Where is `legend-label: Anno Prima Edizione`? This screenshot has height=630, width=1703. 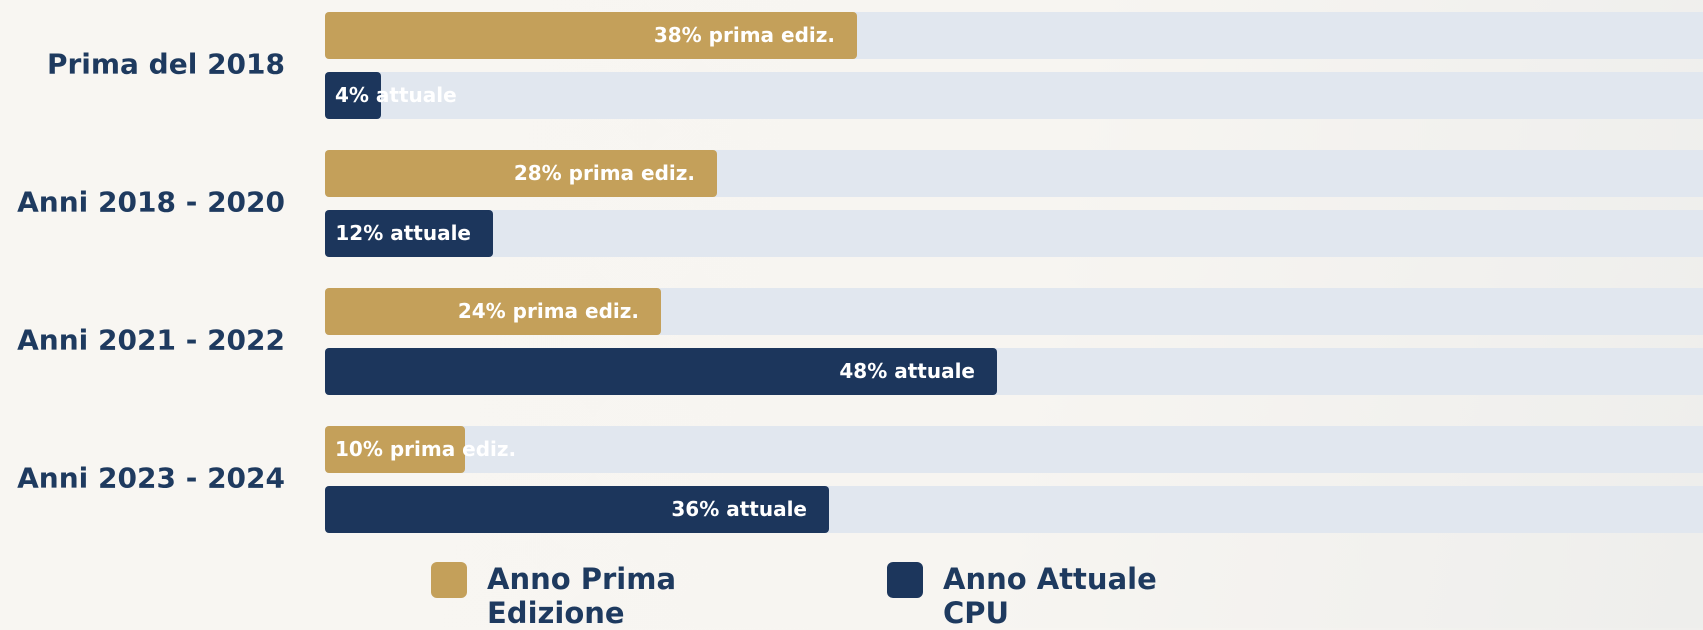
legend-label: Anno Prima Edizione is located at coordinates (582, 596).